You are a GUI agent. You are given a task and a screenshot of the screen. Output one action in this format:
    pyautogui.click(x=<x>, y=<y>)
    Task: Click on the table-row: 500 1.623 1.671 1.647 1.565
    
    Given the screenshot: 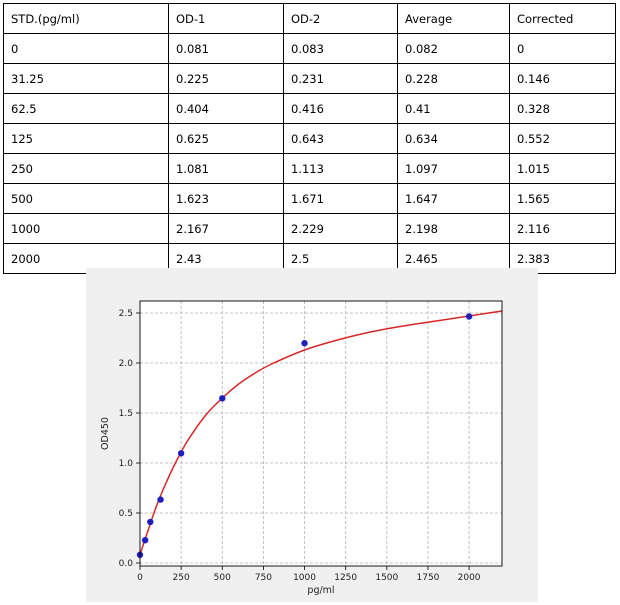 What is the action you would take?
    pyautogui.click(x=309, y=198)
    